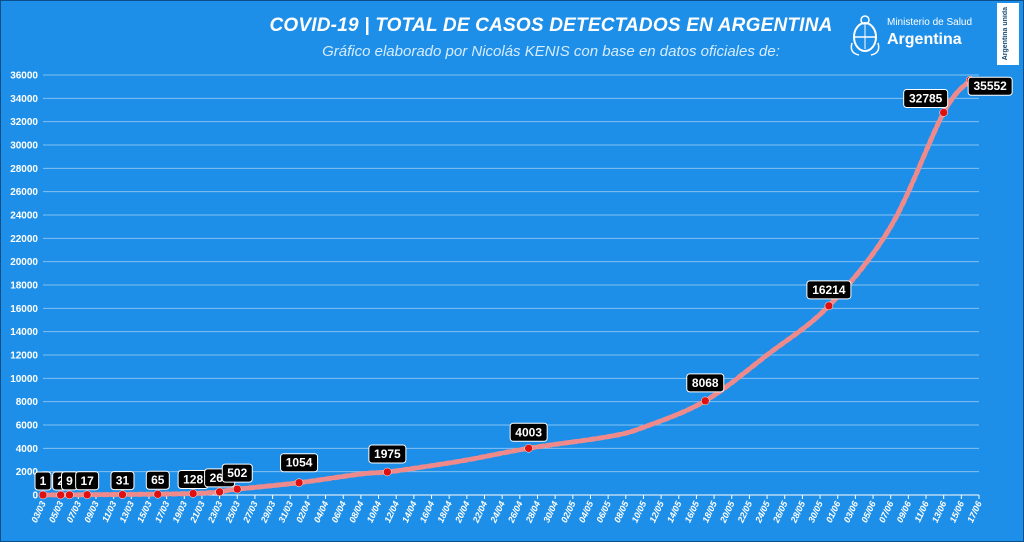  Describe the element at coordinates (1008, 34) in the screenshot. I see `side-tag: Argentina unida` at that location.